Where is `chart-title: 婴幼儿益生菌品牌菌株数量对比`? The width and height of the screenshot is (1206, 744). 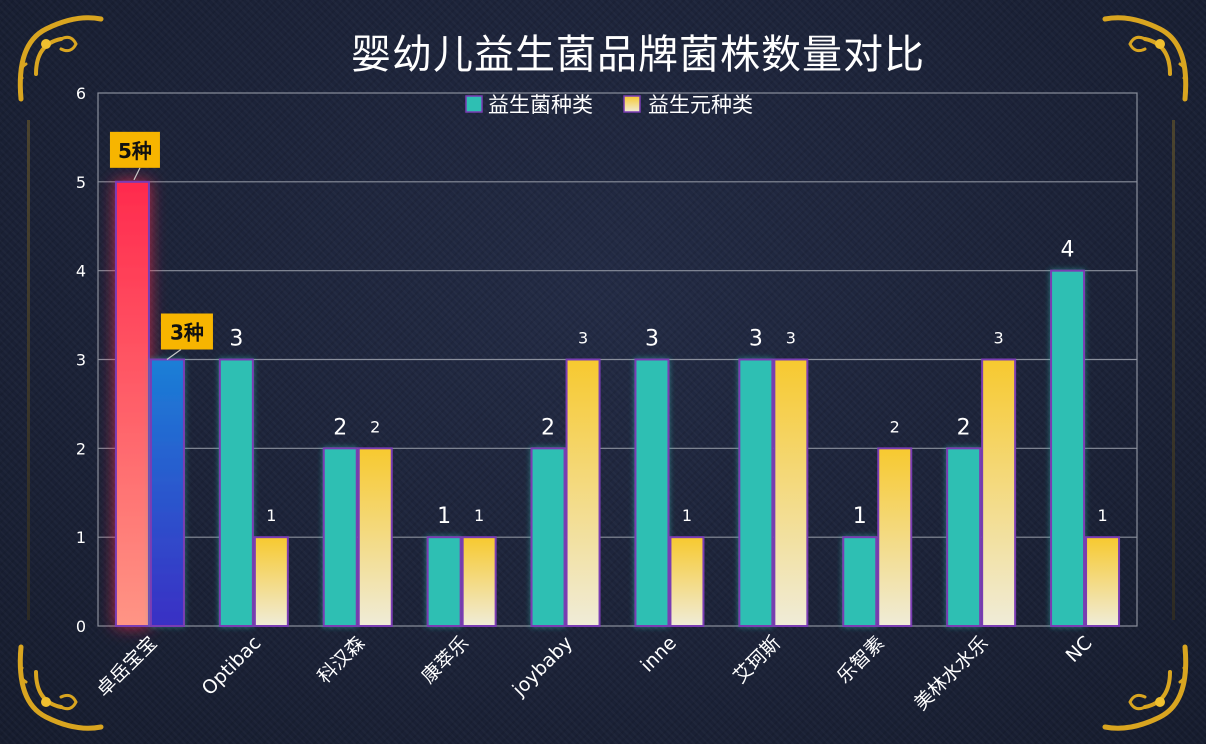
chart-title: 婴幼儿益生菌品牌菌株数量对比 is located at coordinates (638, 55).